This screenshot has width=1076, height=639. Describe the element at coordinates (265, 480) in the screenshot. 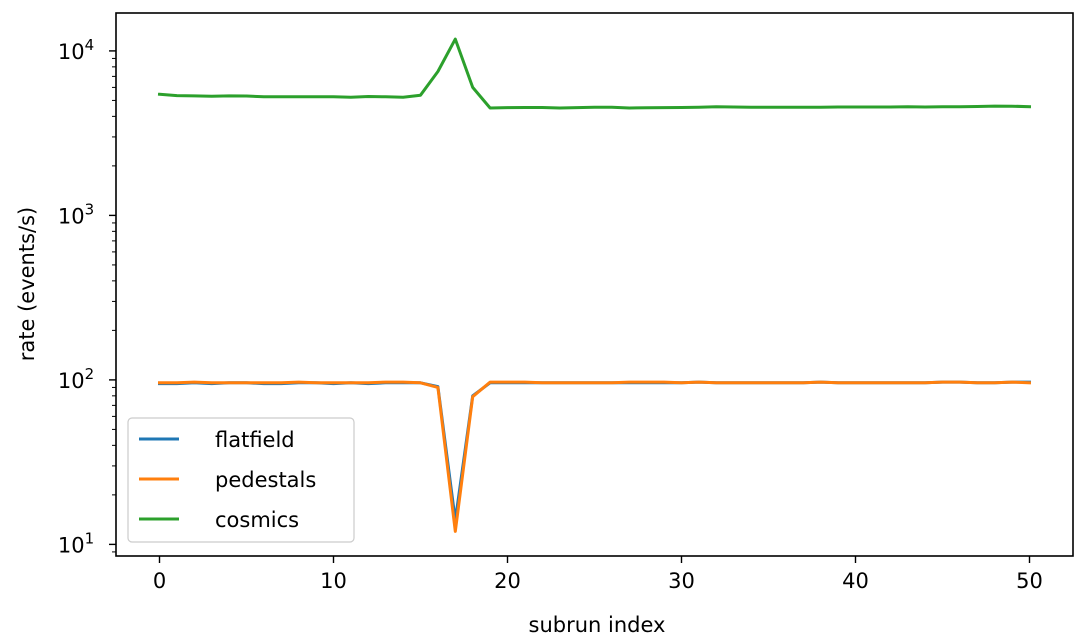

I see `legend-label-pedestals: pedestals` at that location.